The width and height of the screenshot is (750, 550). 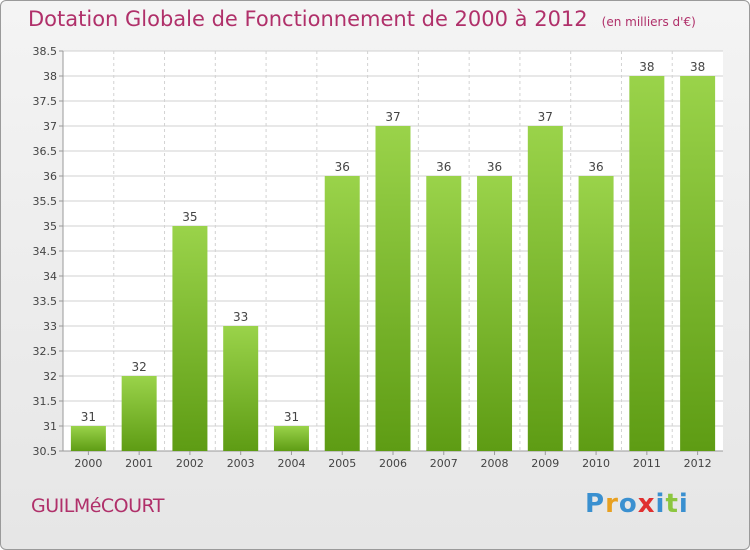 What do you see at coordinates (139, 463) in the screenshot?
I see `x-tick-label: 2001` at bounding box center [139, 463].